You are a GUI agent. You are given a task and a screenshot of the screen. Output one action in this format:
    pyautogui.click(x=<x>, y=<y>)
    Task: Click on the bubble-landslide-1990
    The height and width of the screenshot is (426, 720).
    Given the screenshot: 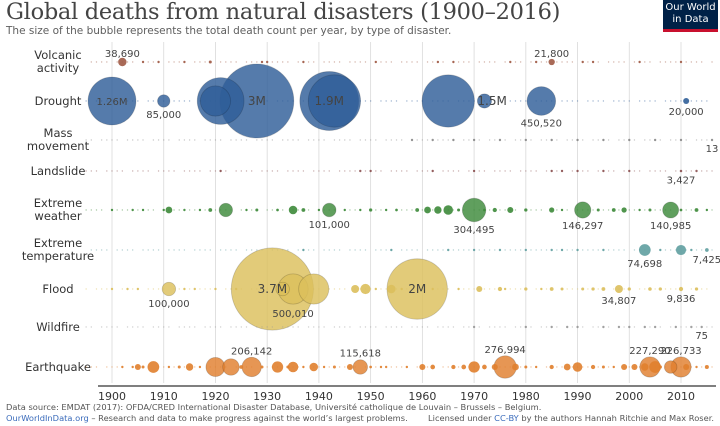 What is the action you would take?
    pyautogui.click(x=577, y=171)
    